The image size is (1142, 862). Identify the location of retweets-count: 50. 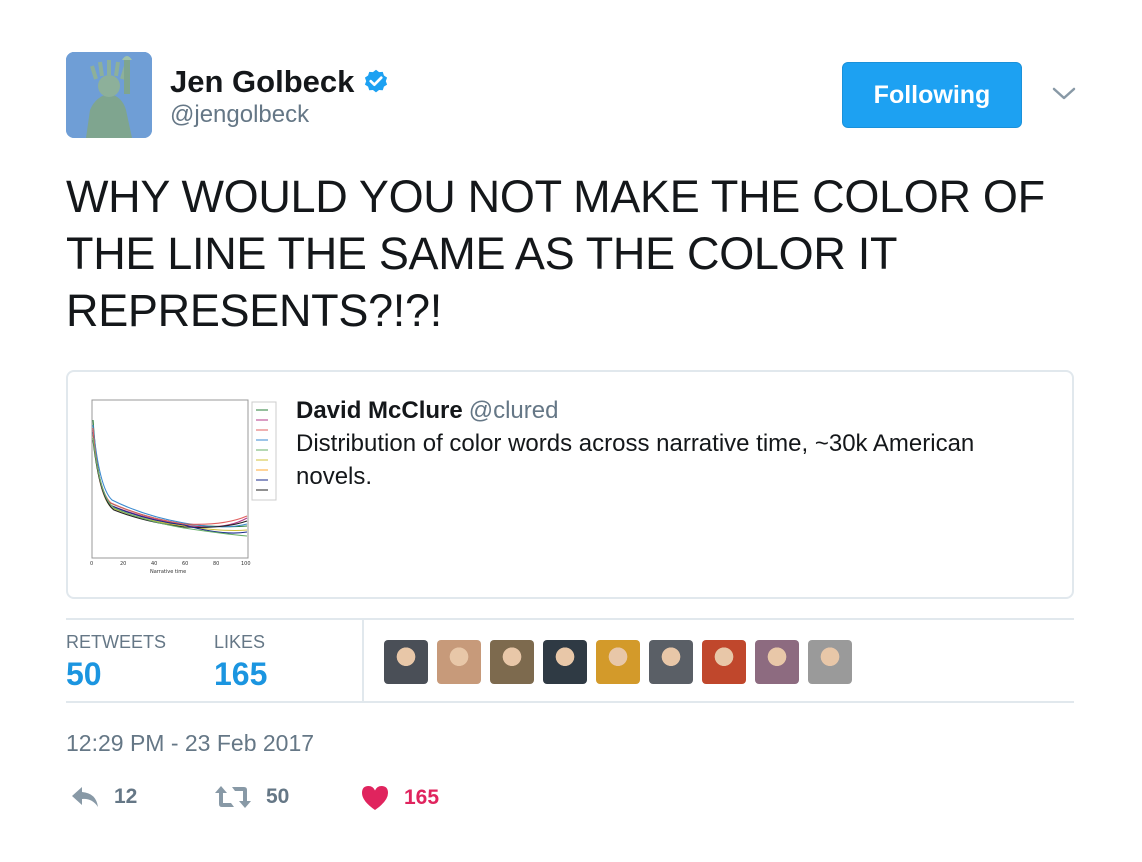
(84, 674).